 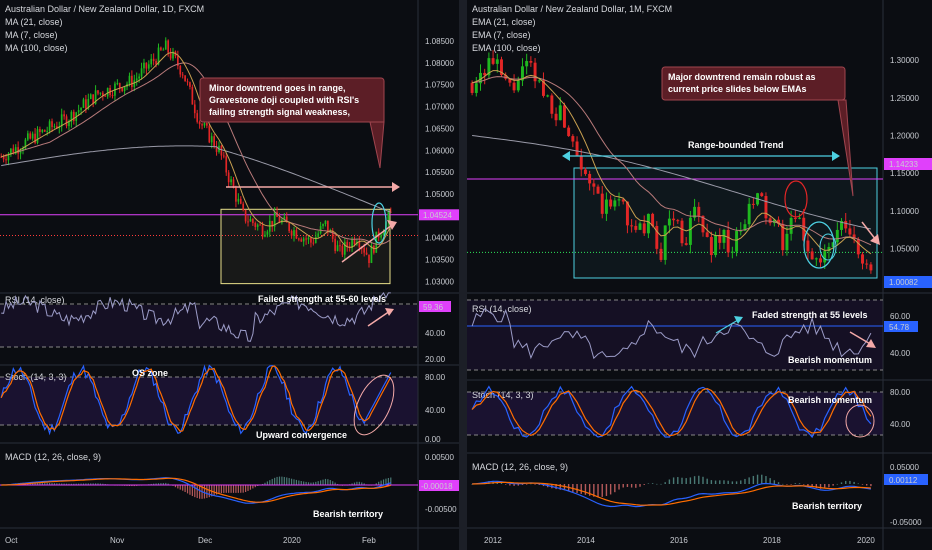 What do you see at coordinates (439, 150) in the screenshot?
I see `price-tick: 1.06000` at bounding box center [439, 150].